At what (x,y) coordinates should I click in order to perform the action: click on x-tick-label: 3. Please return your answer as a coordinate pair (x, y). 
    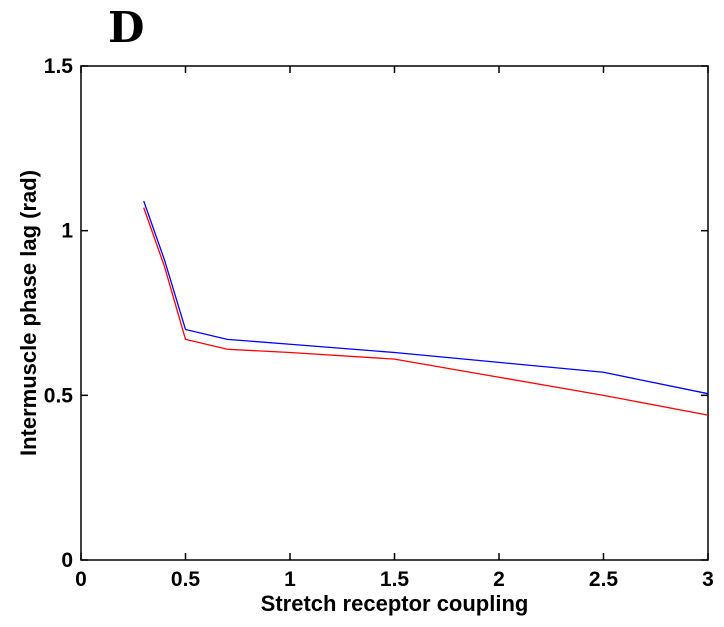
    Looking at the image, I should click on (708, 579).